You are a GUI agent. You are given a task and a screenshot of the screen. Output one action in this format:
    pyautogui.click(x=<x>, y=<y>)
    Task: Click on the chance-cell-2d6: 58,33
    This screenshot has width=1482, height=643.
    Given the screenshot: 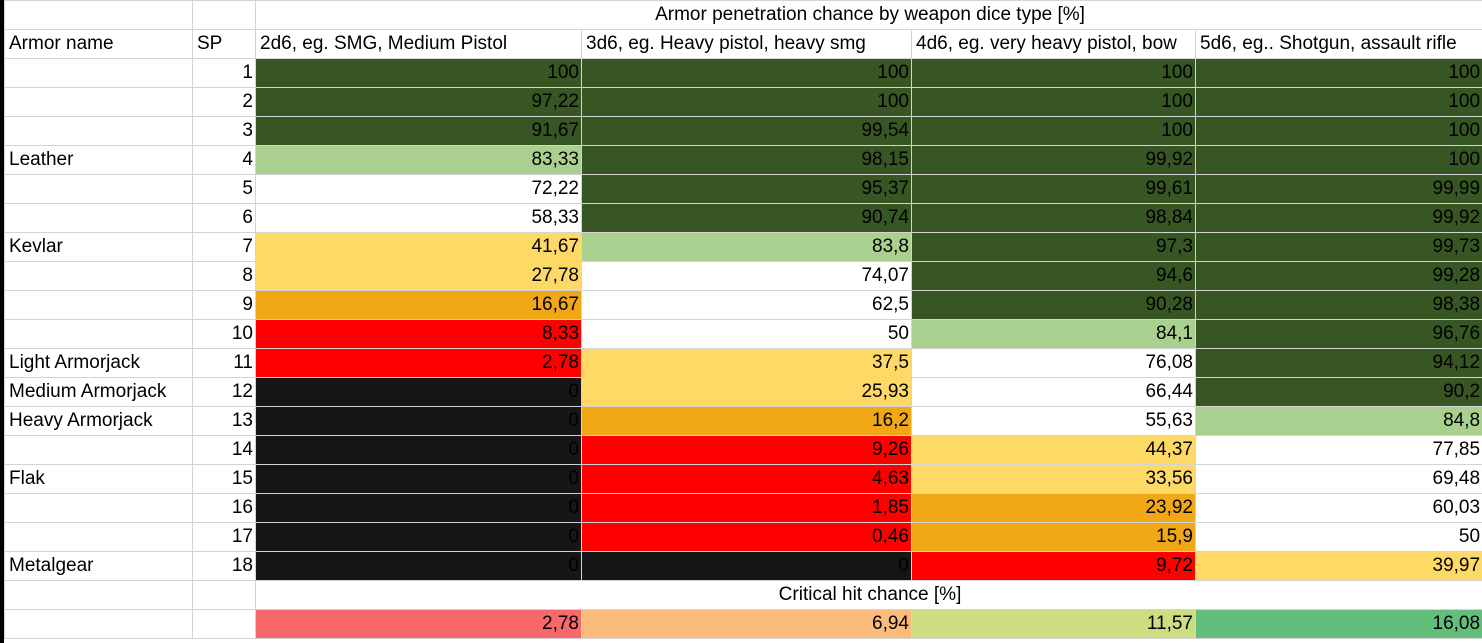 What is the action you would take?
    pyautogui.click(x=418, y=218)
    